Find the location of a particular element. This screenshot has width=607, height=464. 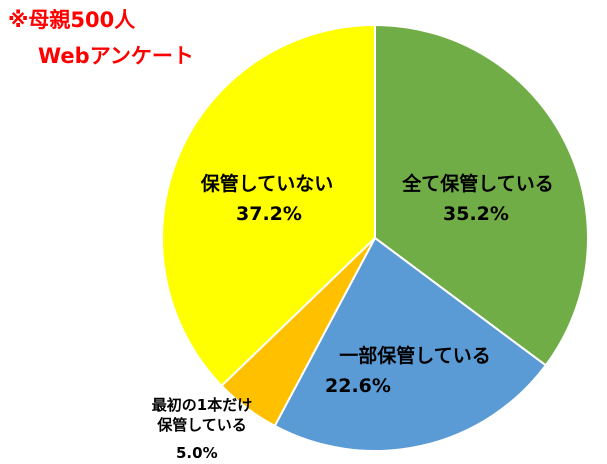

value-label: 37.2% is located at coordinates (269, 214).